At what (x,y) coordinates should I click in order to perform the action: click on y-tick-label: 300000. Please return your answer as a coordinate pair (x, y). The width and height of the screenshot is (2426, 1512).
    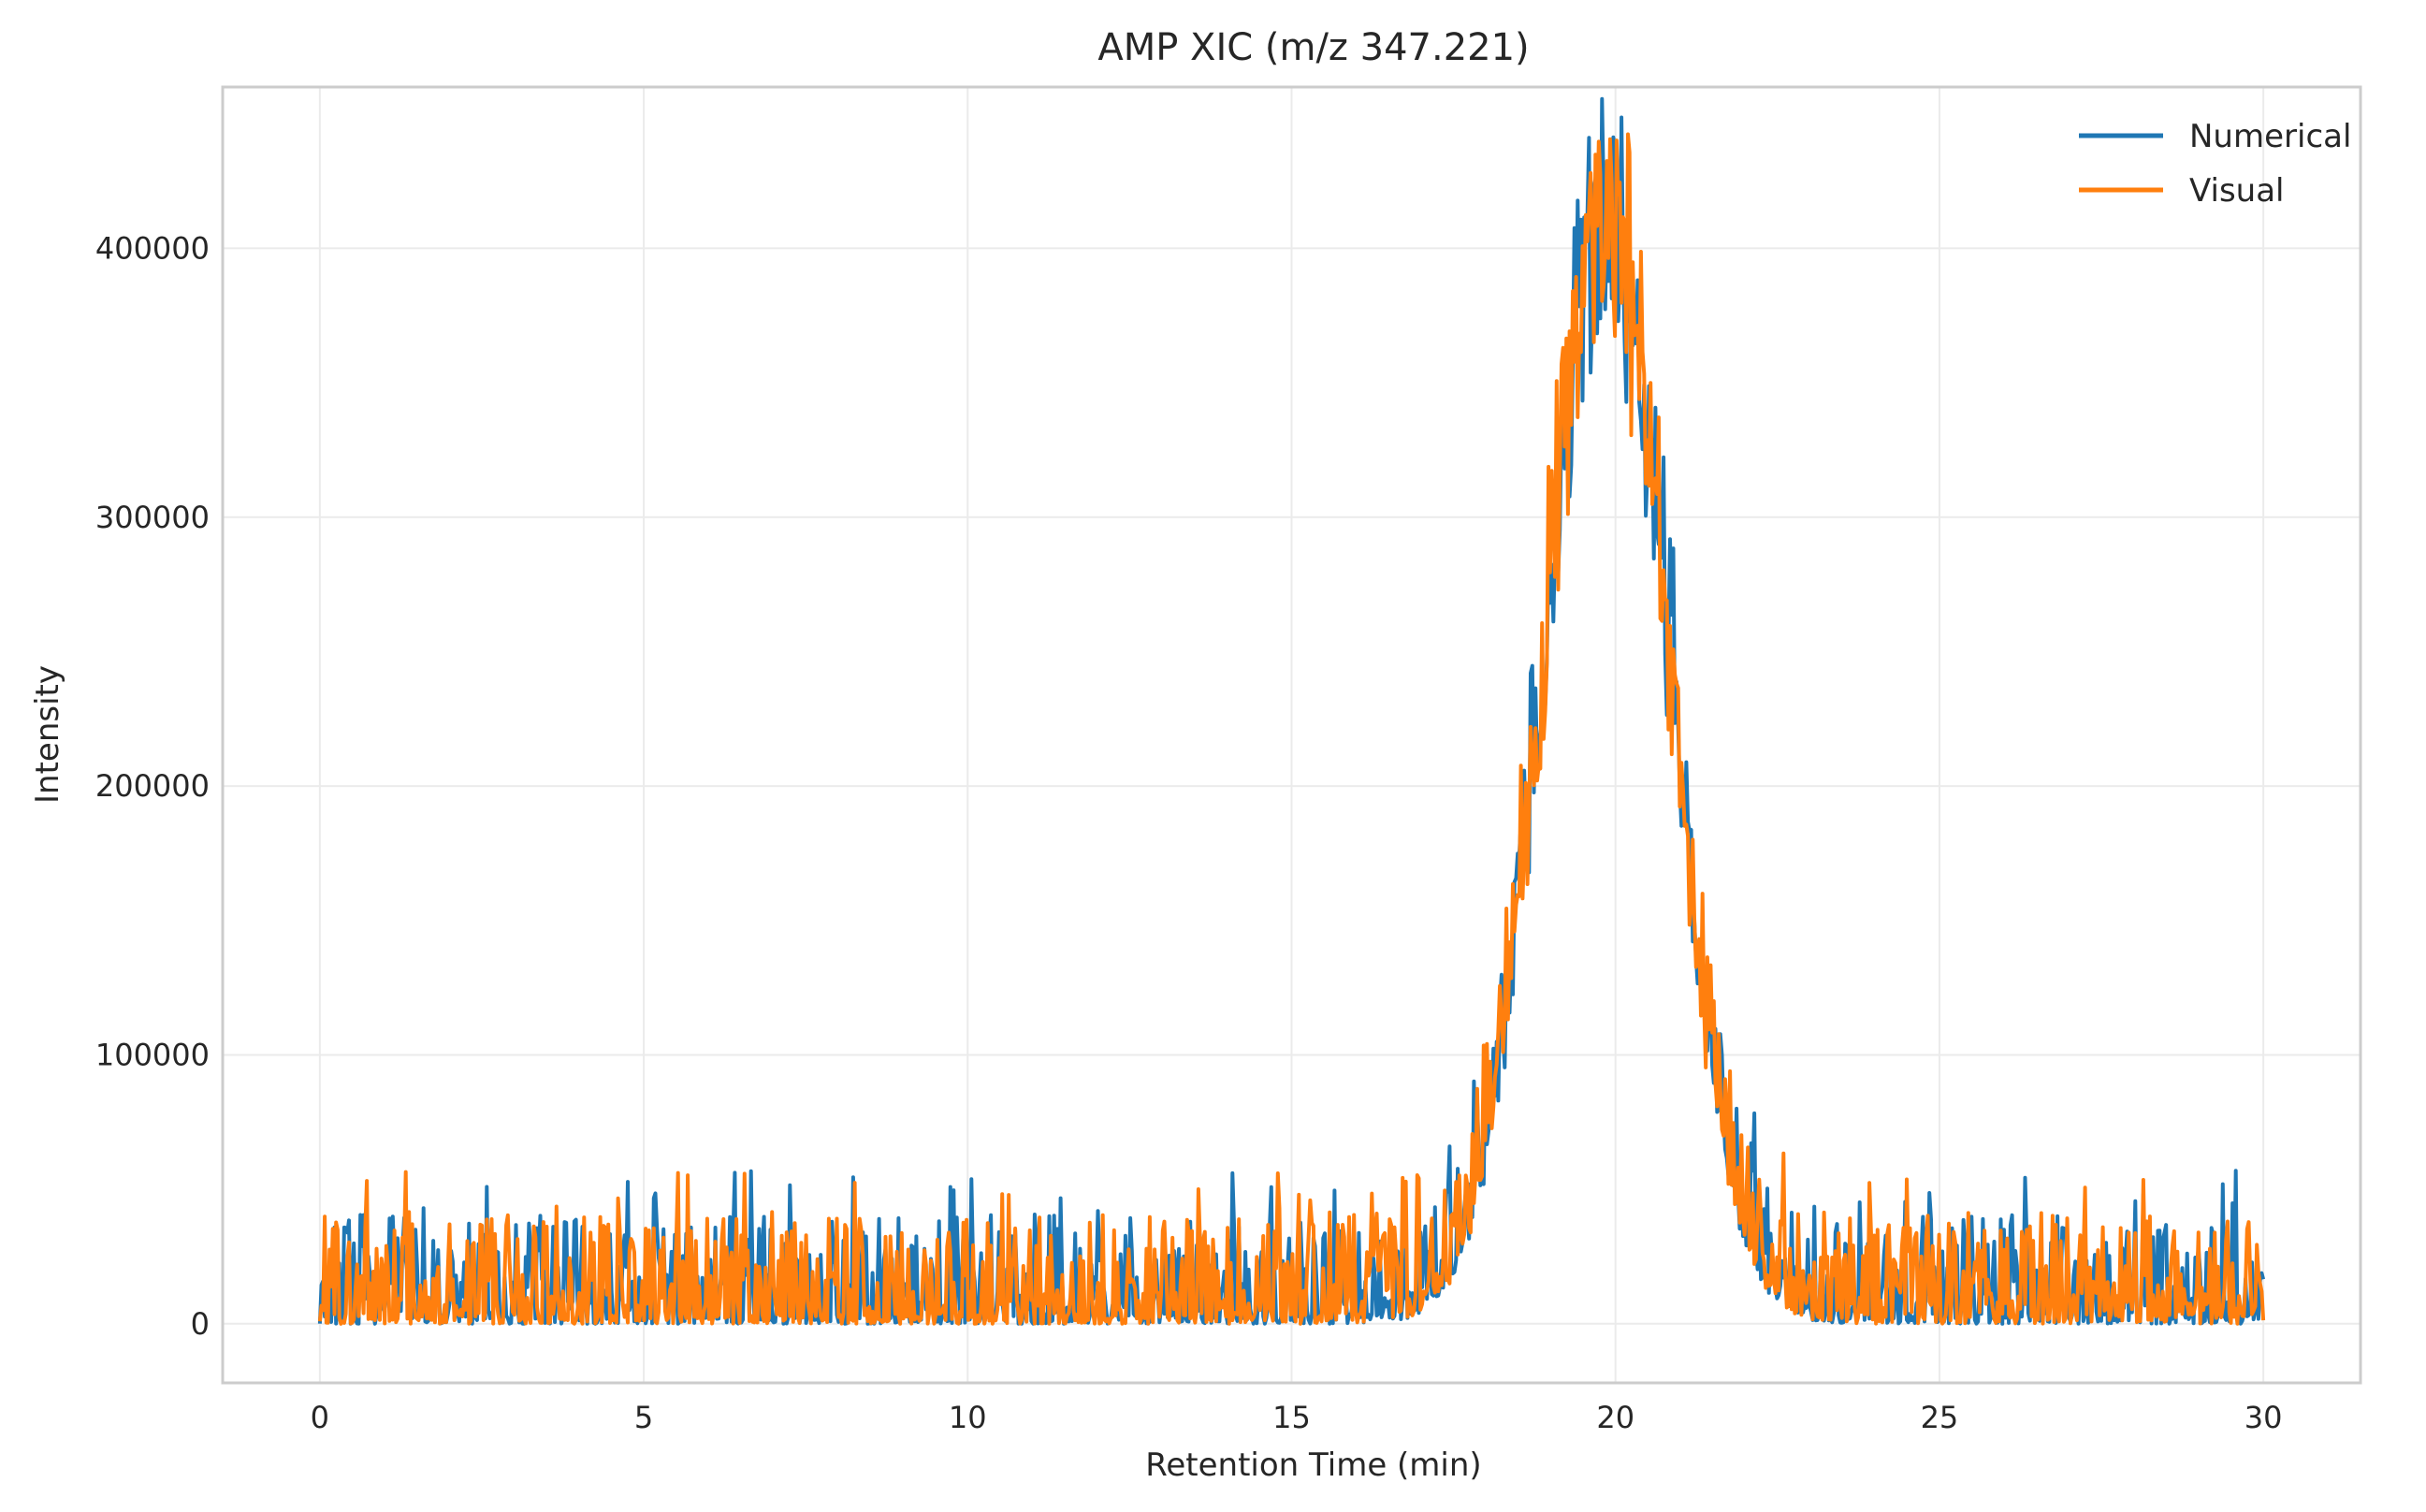
    Looking at the image, I should click on (152, 517).